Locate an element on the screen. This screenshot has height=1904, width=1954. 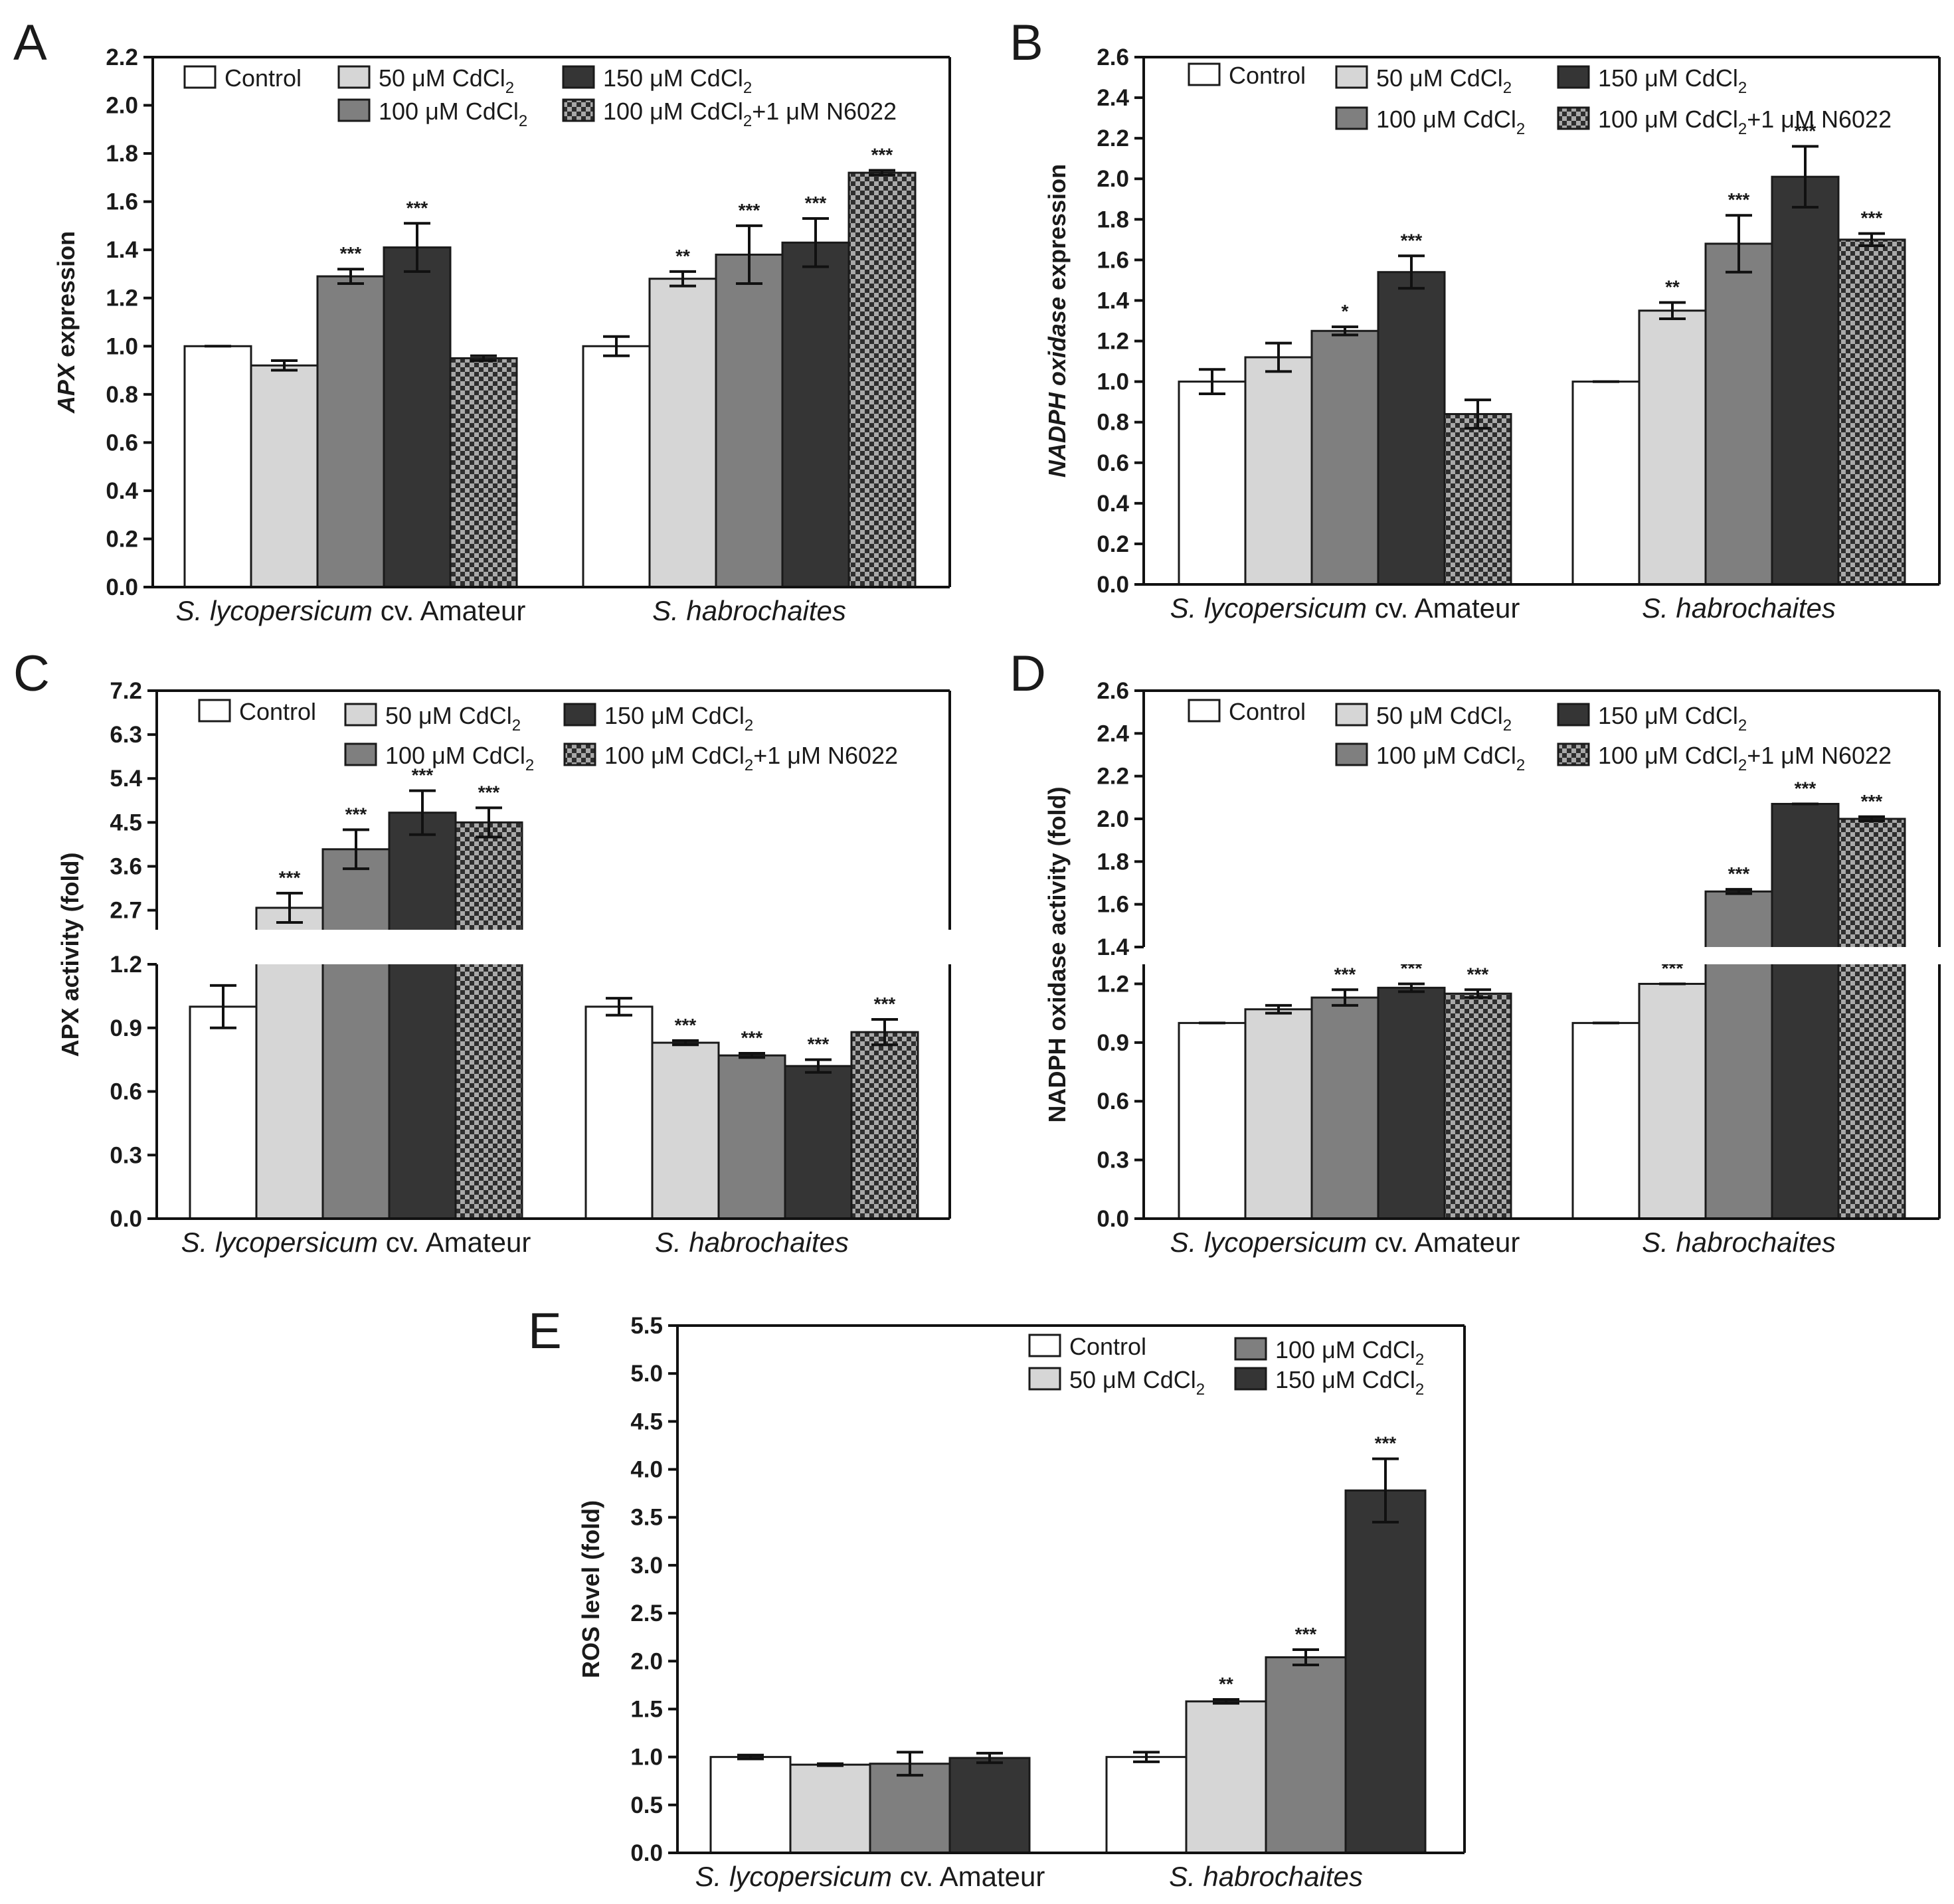
legend-label-control: Control is located at coordinates (1107, 1346).